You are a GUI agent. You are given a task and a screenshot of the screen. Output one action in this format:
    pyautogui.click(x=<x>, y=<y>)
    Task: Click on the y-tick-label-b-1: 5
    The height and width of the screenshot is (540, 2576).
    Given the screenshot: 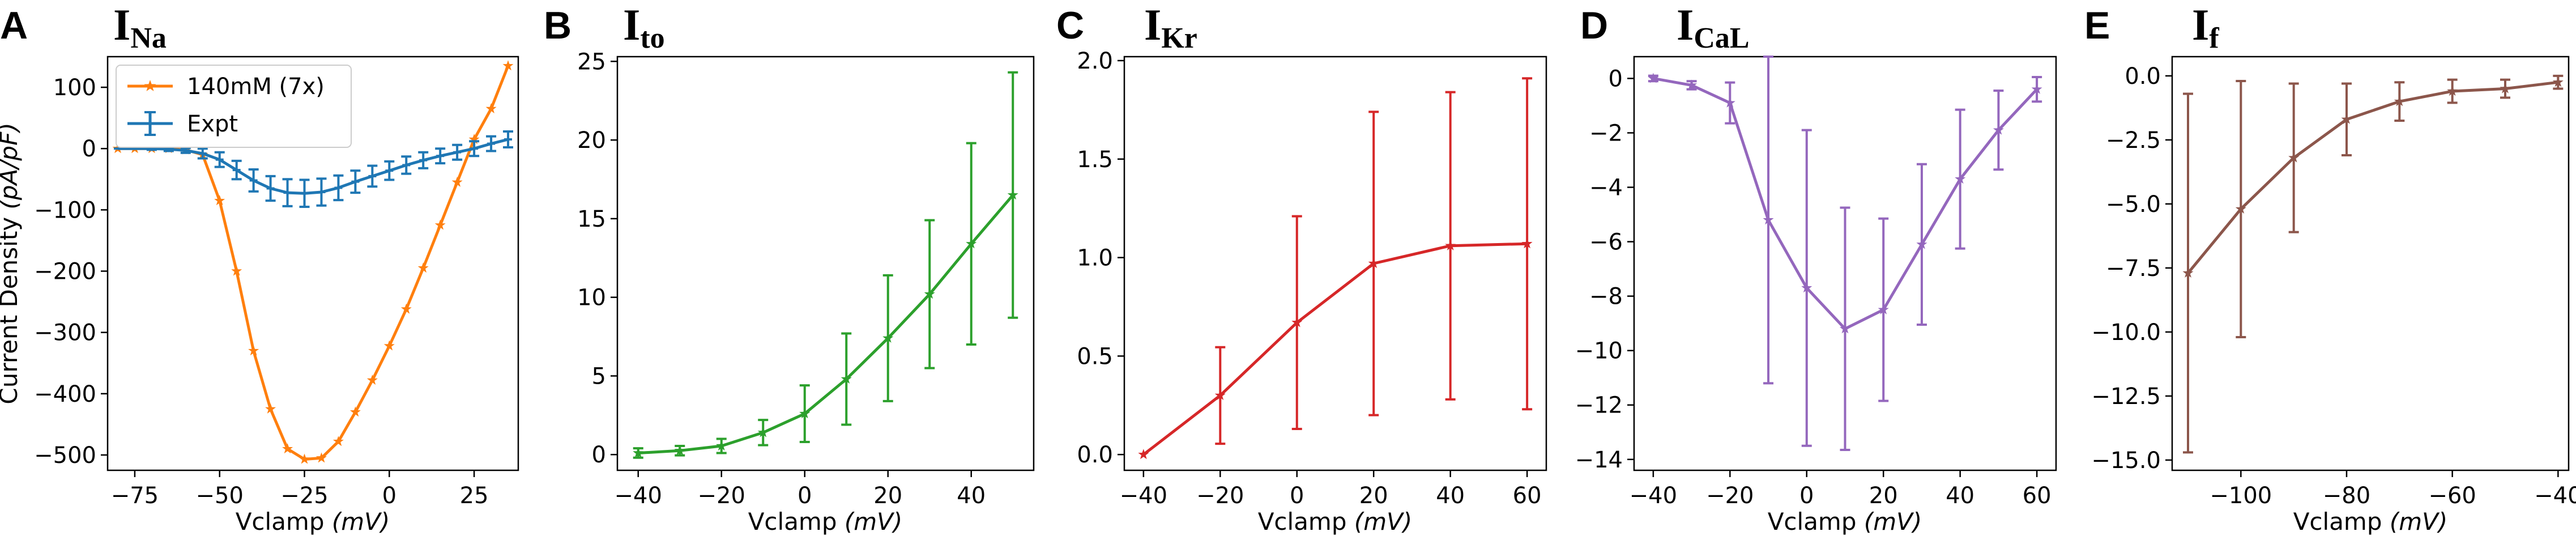 What is the action you would take?
    pyautogui.click(x=599, y=376)
    